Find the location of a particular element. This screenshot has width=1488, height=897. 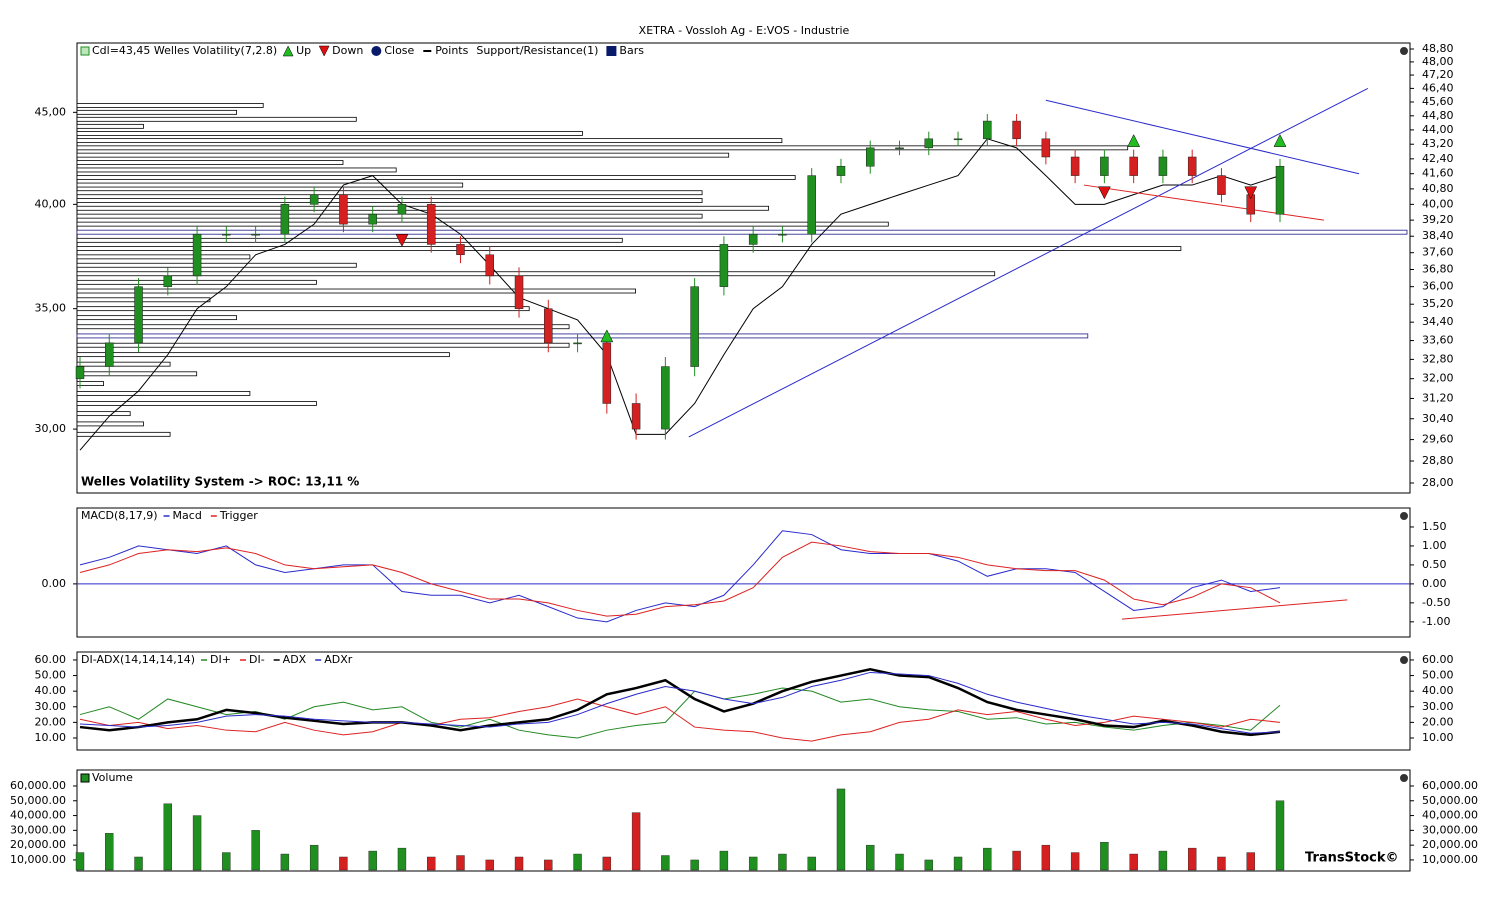

y2-tick-label: 37,60 is located at coordinates (1438, 252).